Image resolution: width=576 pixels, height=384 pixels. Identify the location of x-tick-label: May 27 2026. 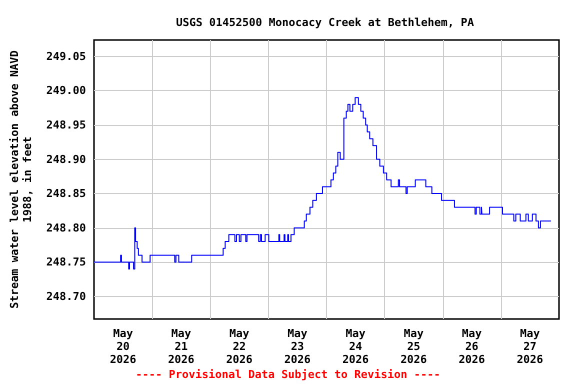
(530, 346).